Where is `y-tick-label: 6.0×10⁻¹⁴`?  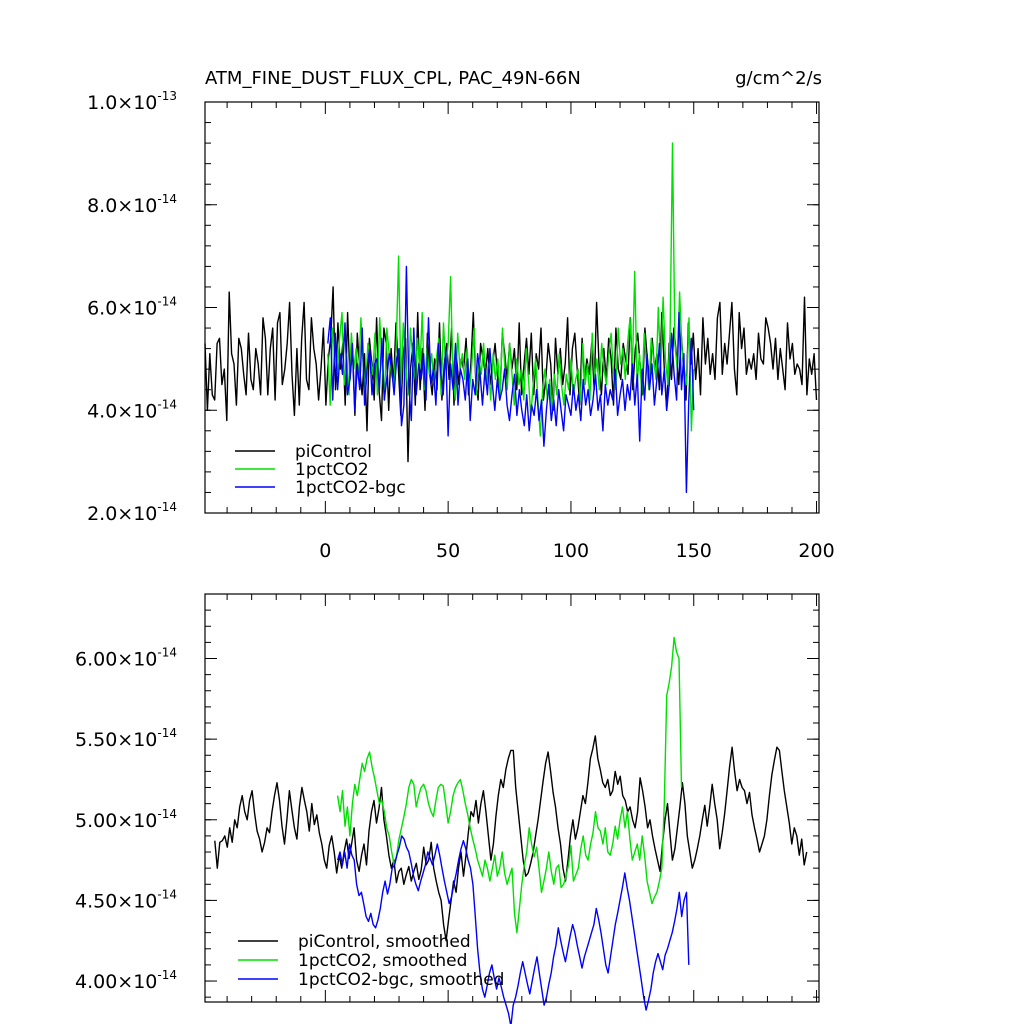
y-tick-label: 6.0×10⁻¹⁴ is located at coordinates (132, 307).